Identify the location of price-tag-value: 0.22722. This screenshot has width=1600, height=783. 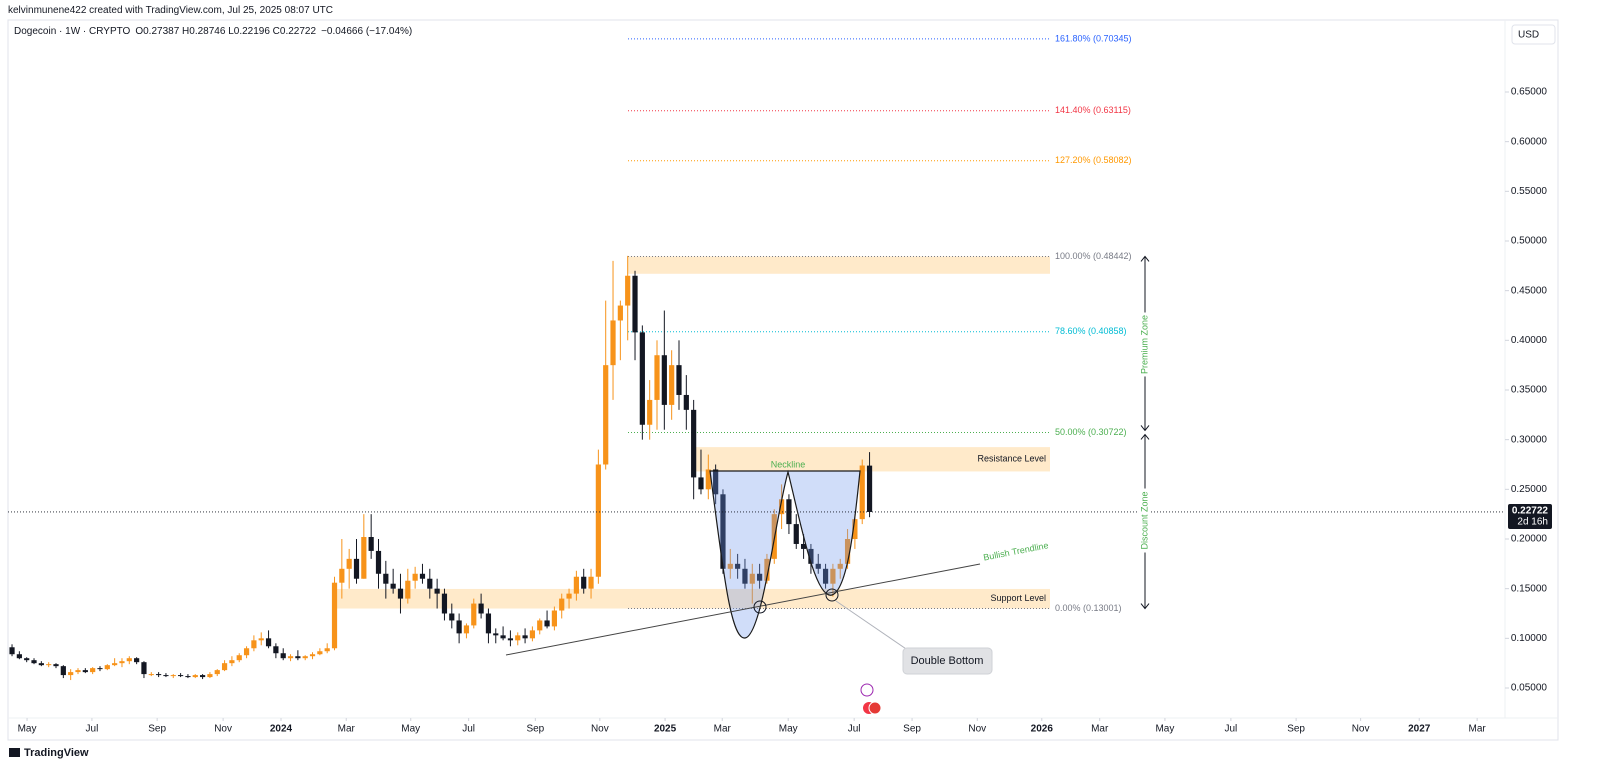
(1530, 511).